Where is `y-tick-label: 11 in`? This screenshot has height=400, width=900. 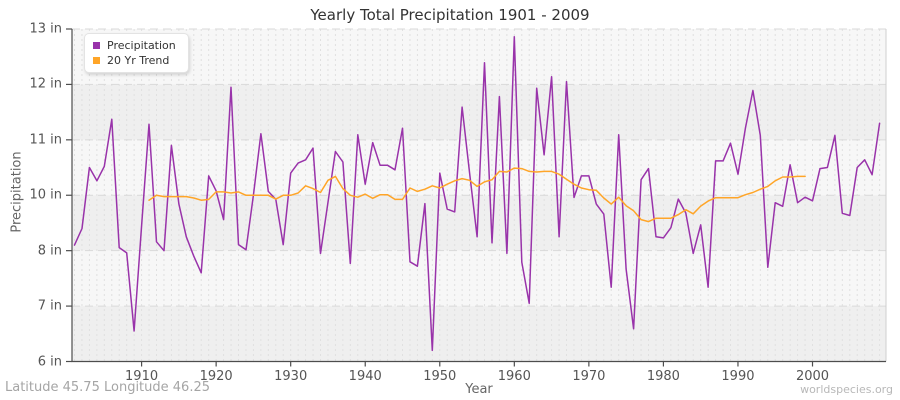 y-tick-label: 11 in is located at coordinates (45, 140).